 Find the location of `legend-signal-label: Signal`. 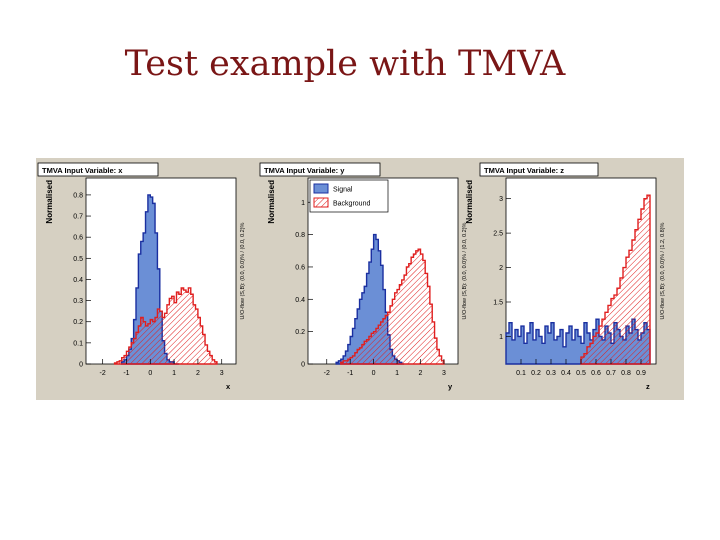

legend-signal-label: Signal is located at coordinates (343, 190).